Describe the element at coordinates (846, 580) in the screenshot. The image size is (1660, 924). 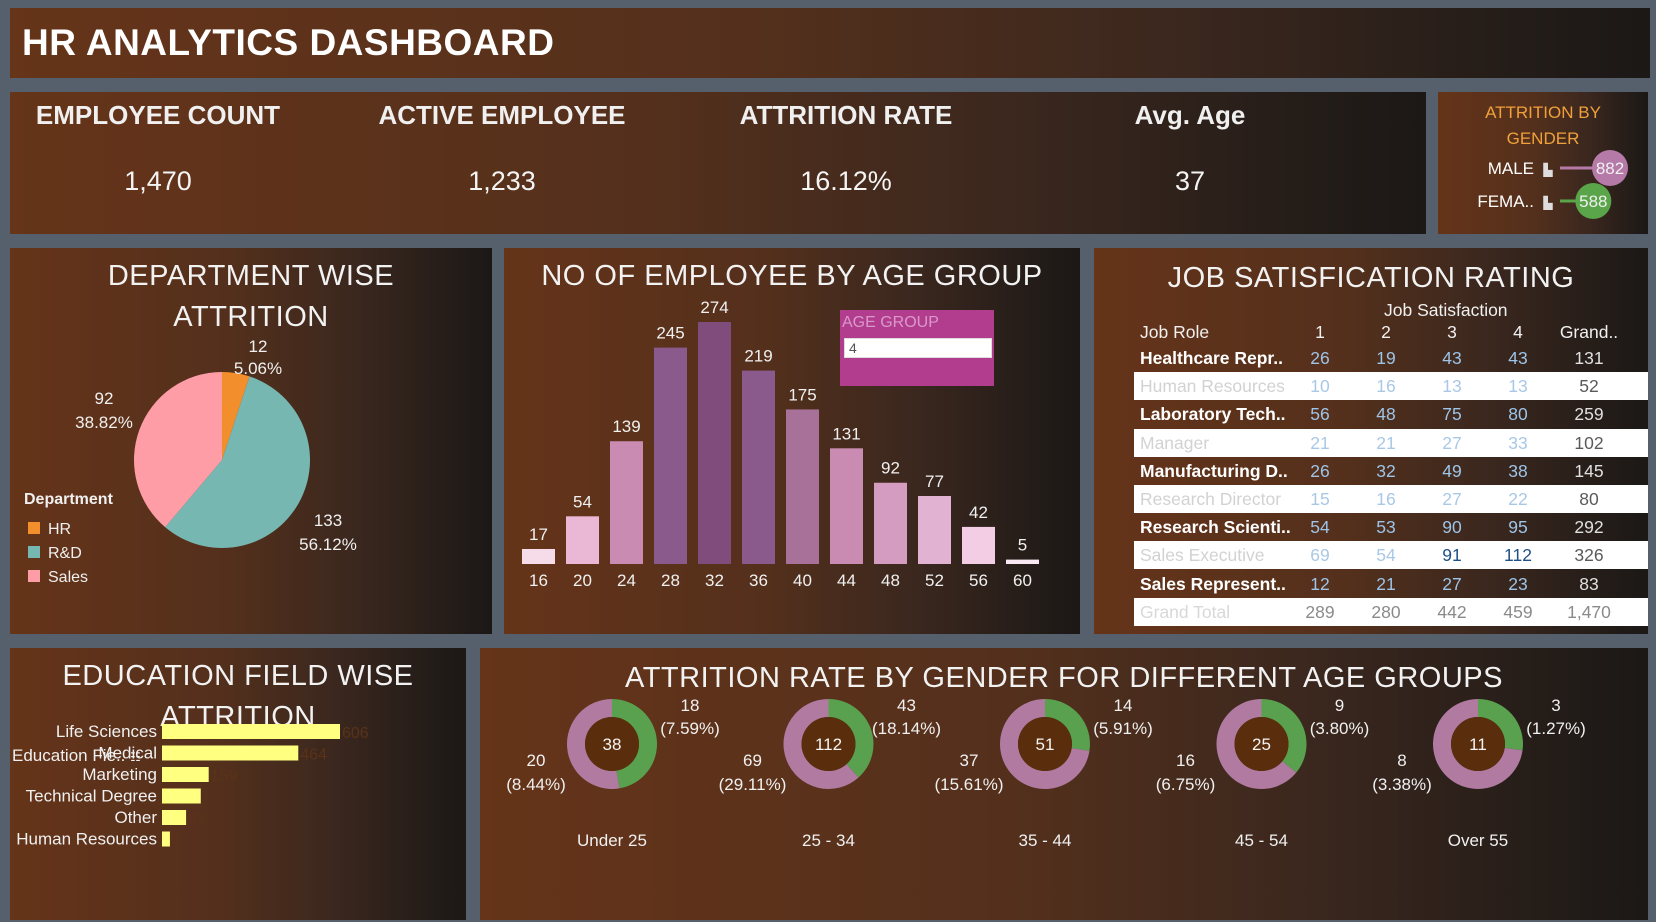
I see `age-tick-label: 44` at that location.